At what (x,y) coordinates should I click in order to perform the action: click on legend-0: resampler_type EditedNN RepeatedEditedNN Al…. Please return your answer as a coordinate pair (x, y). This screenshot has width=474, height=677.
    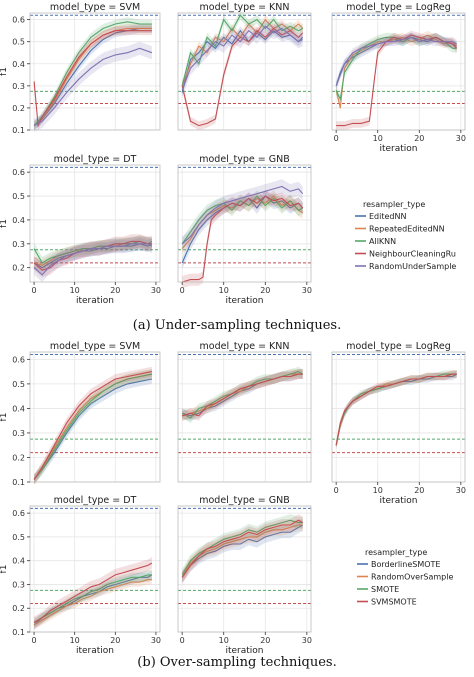
    Looking at the image, I should click on (405, 235).